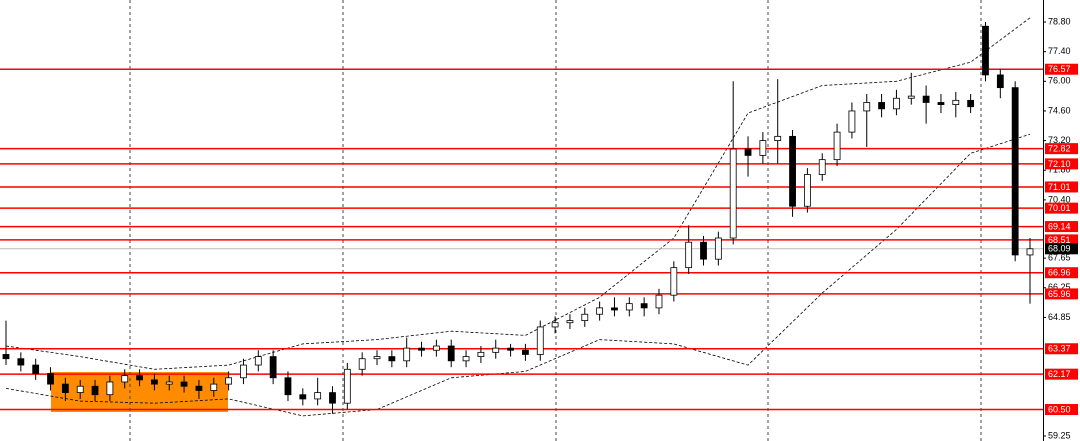 This screenshot has height=441, width=1080. Describe the element at coordinates (1059, 287) in the screenshot. I see `y-tick-label: 66.25` at that location.